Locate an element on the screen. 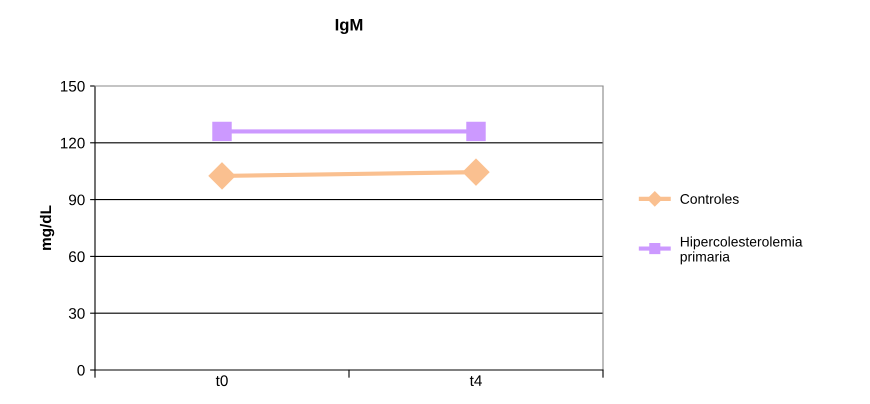  x-tick-label: t4 is located at coordinates (476, 380).